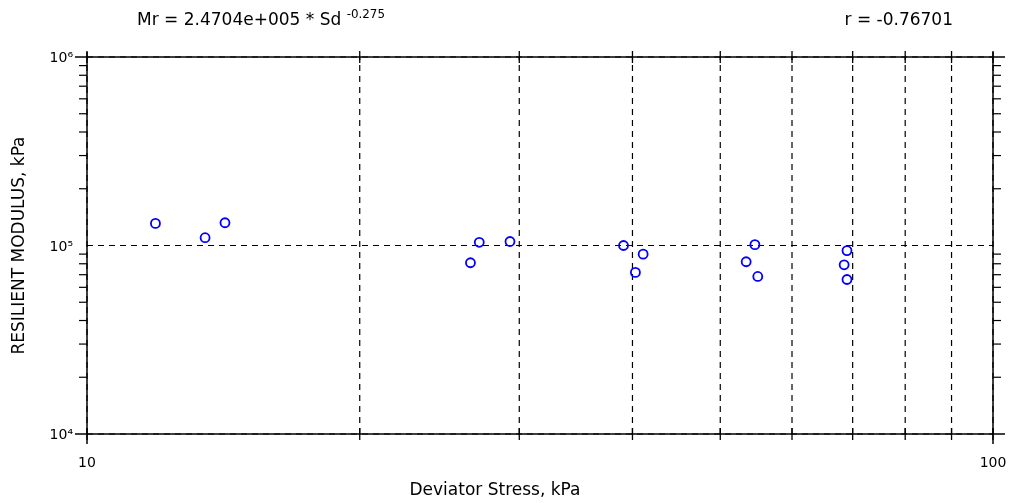 The height and width of the screenshot is (503, 1018). What do you see at coordinates (61, 245) in the screenshot?
I see `y-tick-label: 10⁵` at bounding box center [61, 245].